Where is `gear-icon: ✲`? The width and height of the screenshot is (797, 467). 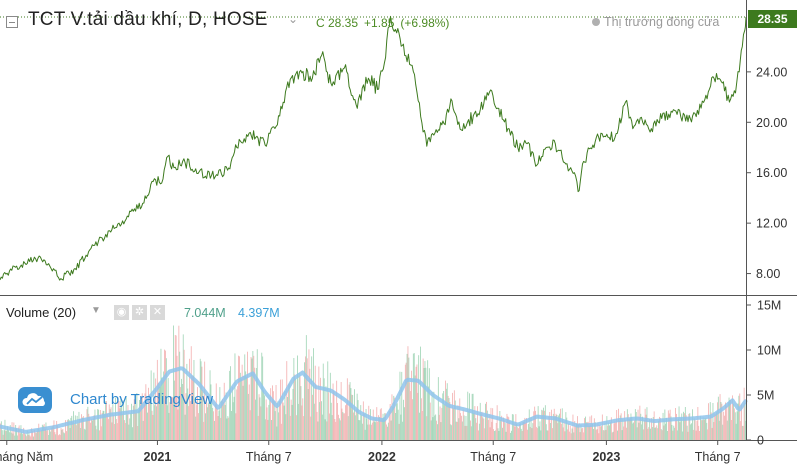 gear-icon: ✲ is located at coordinates (139, 312).